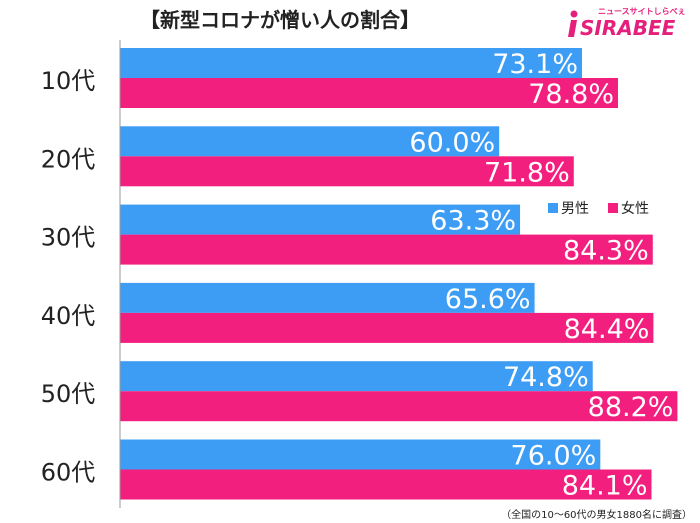 The width and height of the screenshot is (700, 523). What do you see at coordinates (527, 172) in the screenshot?
I see `data-label: 71.8%` at bounding box center [527, 172].